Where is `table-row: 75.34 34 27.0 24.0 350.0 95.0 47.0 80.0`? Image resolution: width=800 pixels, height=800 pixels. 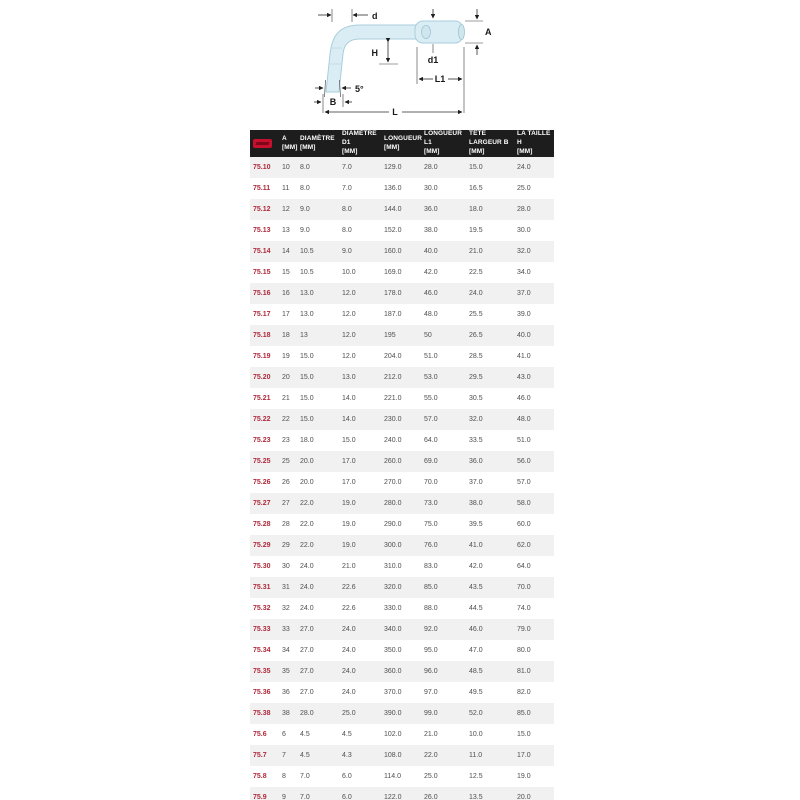
table-row: 75.34 34 27.0 24.0 350.0 95.0 47.0 80.0 is located at coordinates (402, 650).